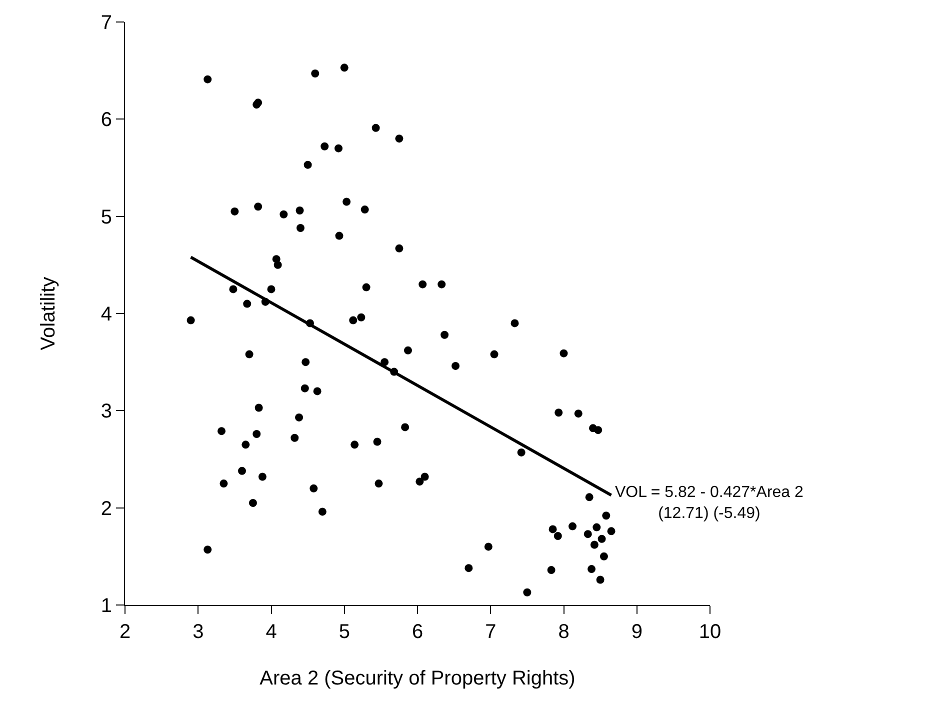 The width and height of the screenshot is (926, 721). I want to click on x-tick-label: 2, so click(125, 632).